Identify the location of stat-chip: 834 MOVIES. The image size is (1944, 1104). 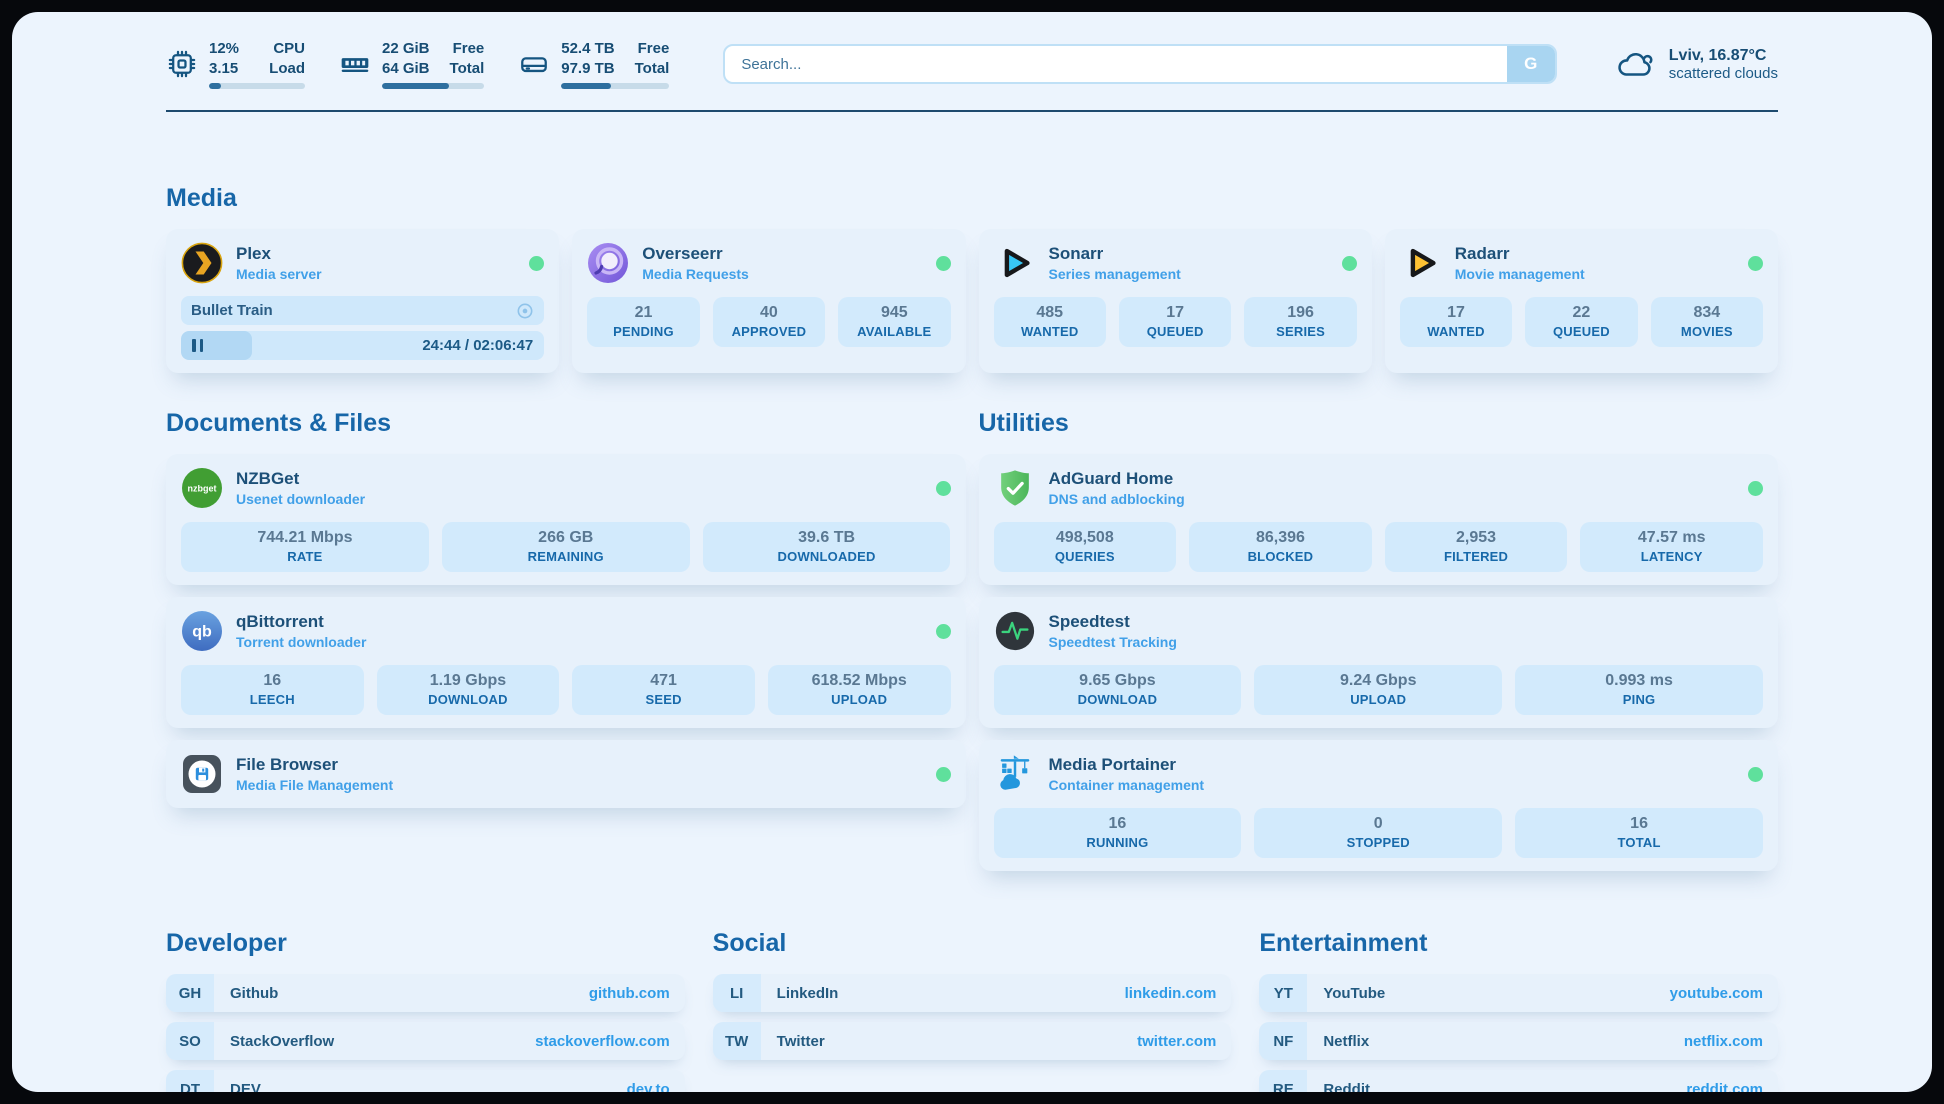
(1707, 322).